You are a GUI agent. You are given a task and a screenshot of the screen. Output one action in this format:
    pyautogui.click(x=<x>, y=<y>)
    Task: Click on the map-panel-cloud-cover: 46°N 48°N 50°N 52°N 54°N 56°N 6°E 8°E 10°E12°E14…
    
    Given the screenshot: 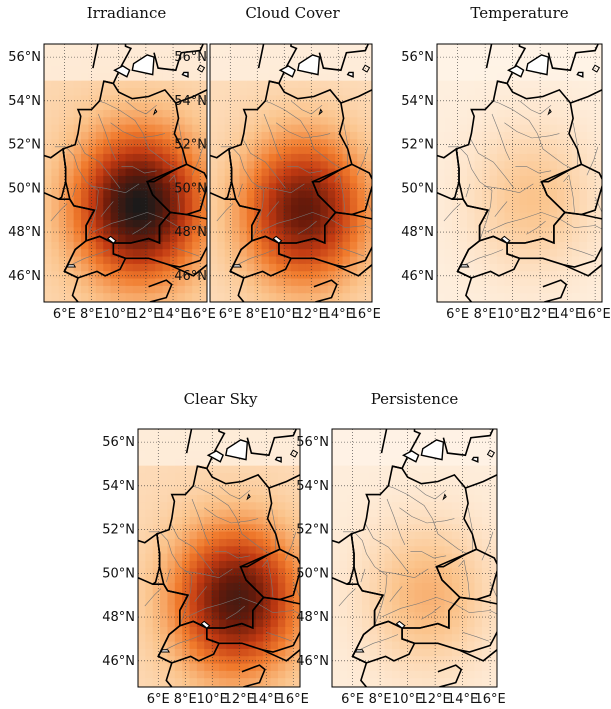 What is the action you would take?
    pyautogui.click(x=277, y=182)
    